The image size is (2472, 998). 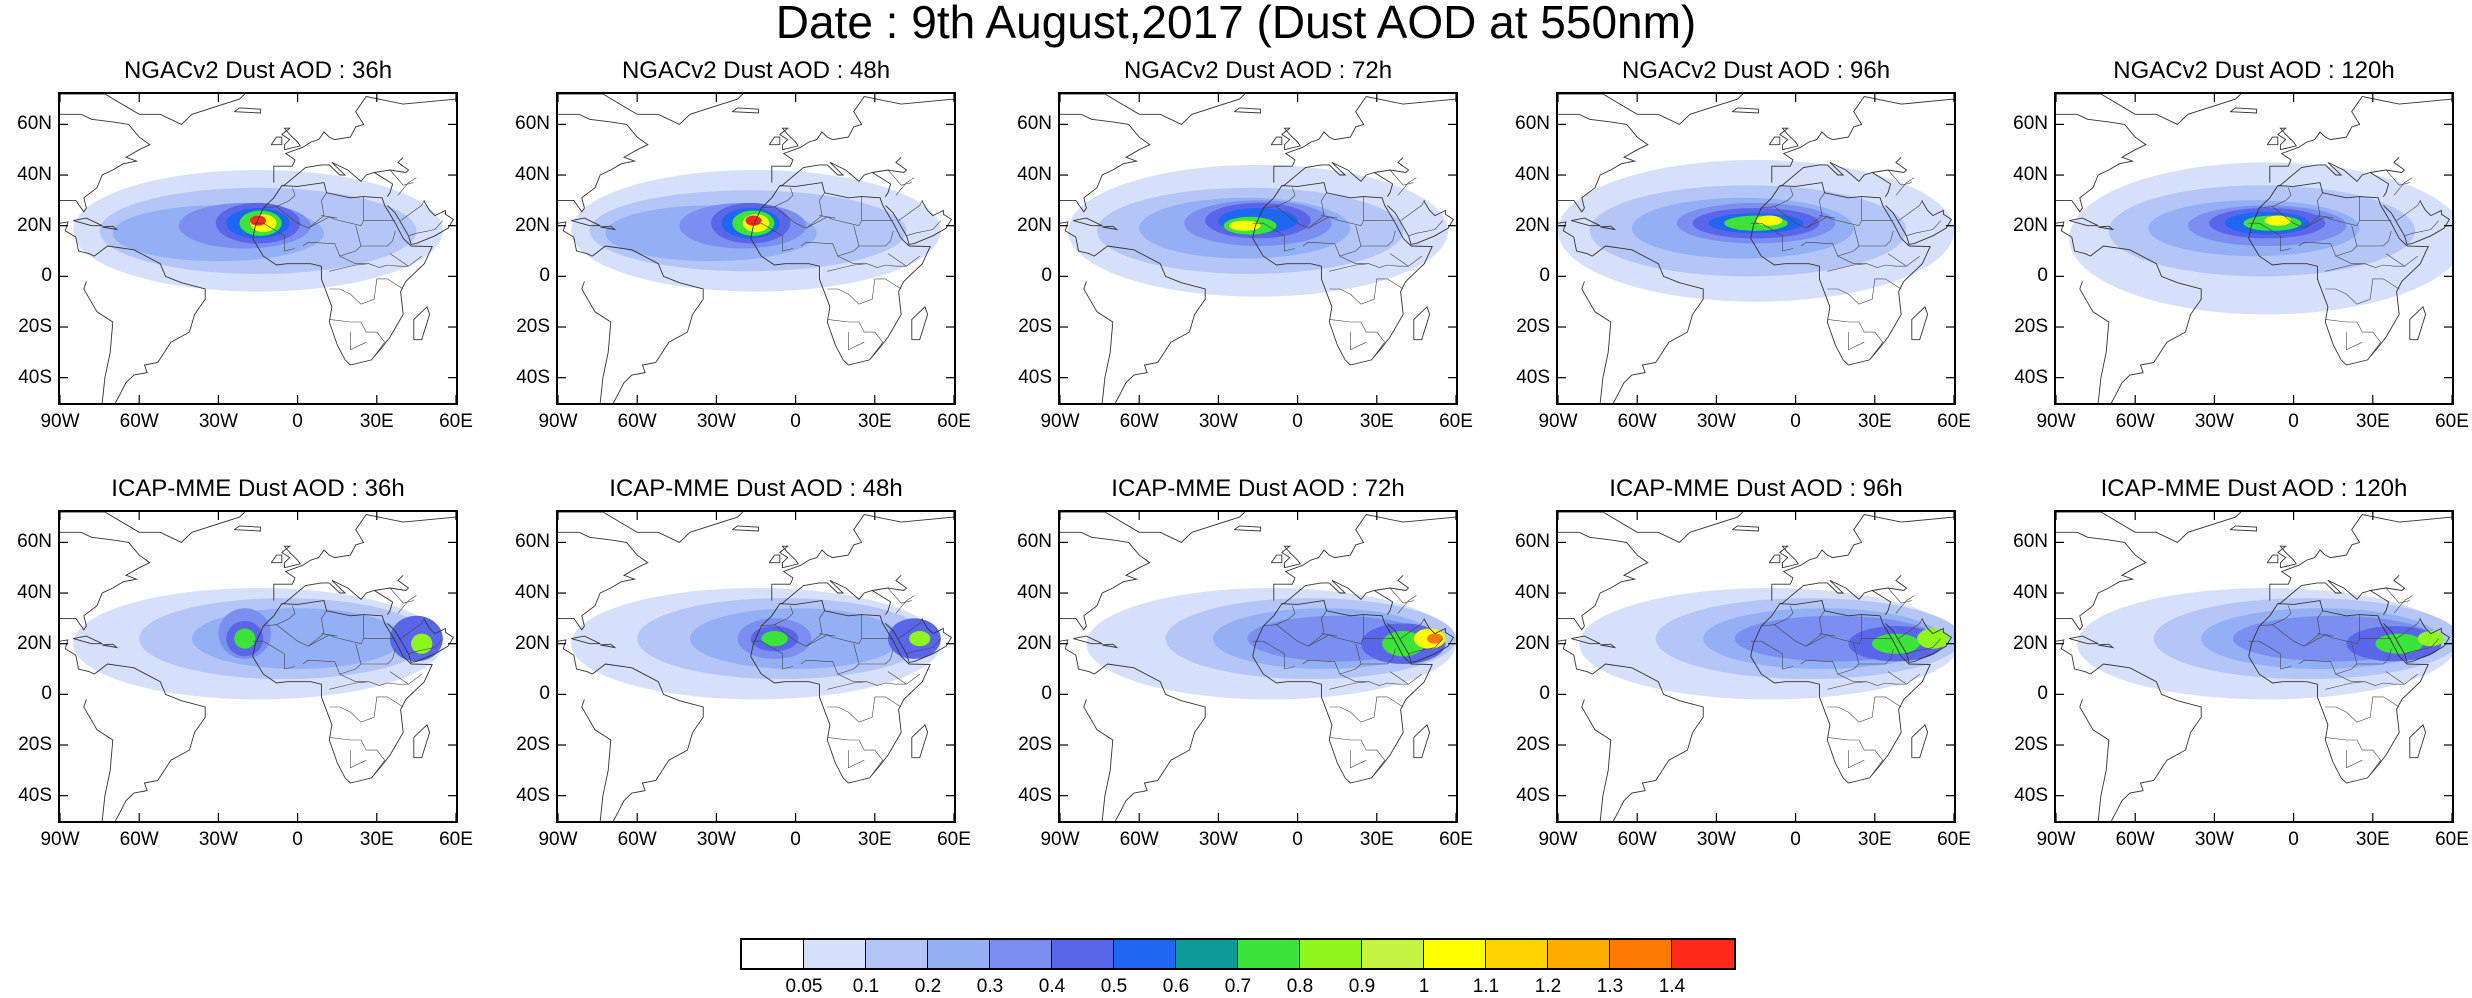 I want to click on map-panel: ICAP-MME Dust AOD : 48h, so click(x=756, y=649).